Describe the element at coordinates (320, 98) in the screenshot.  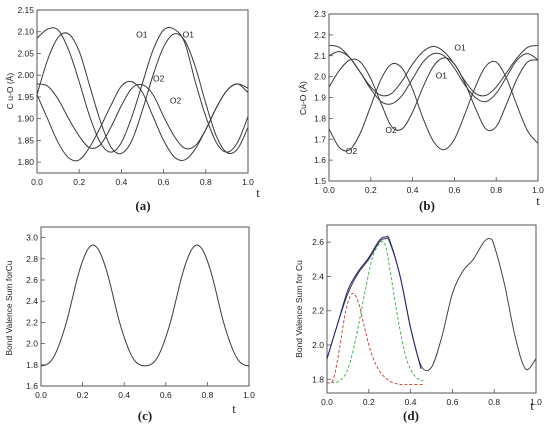
I see `panel-b-ytick-label: 1.9` at that location.